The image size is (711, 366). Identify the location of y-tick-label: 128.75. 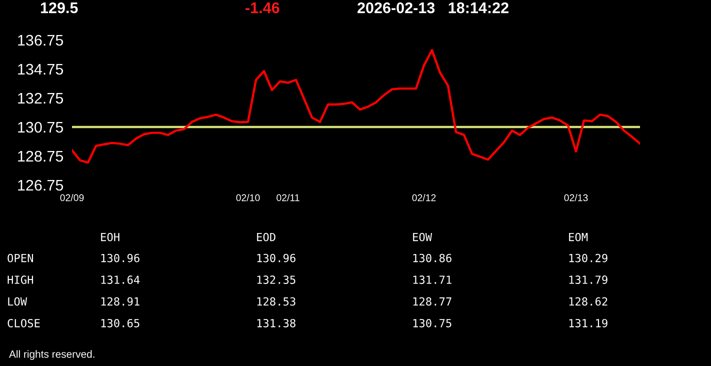
(41, 156).